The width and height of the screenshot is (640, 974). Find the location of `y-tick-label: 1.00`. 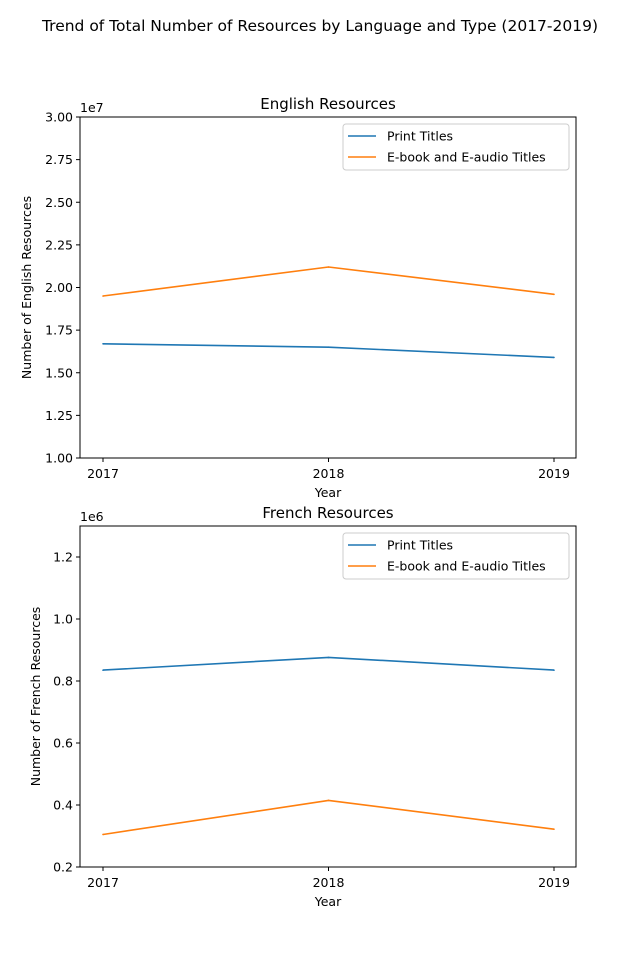

y-tick-label: 1.00 is located at coordinates (59, 458).